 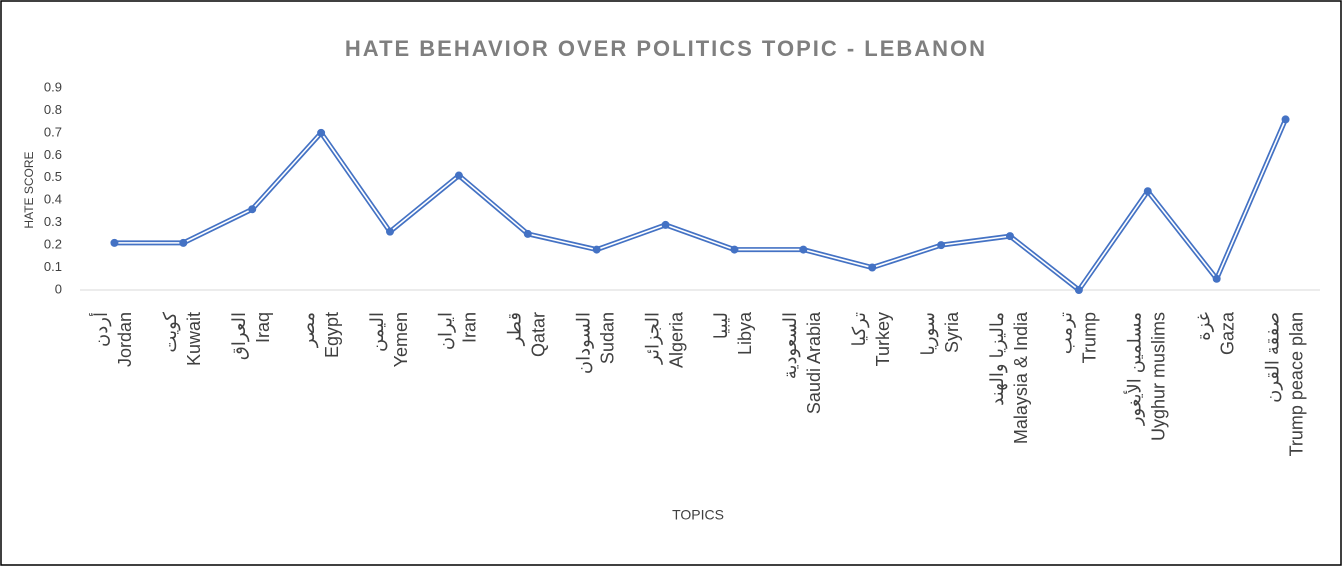 What do you see at coordinates (53, 109) in the screenshot?
I see `y-tick-label: 0.8` at bounding box center [53, 109].